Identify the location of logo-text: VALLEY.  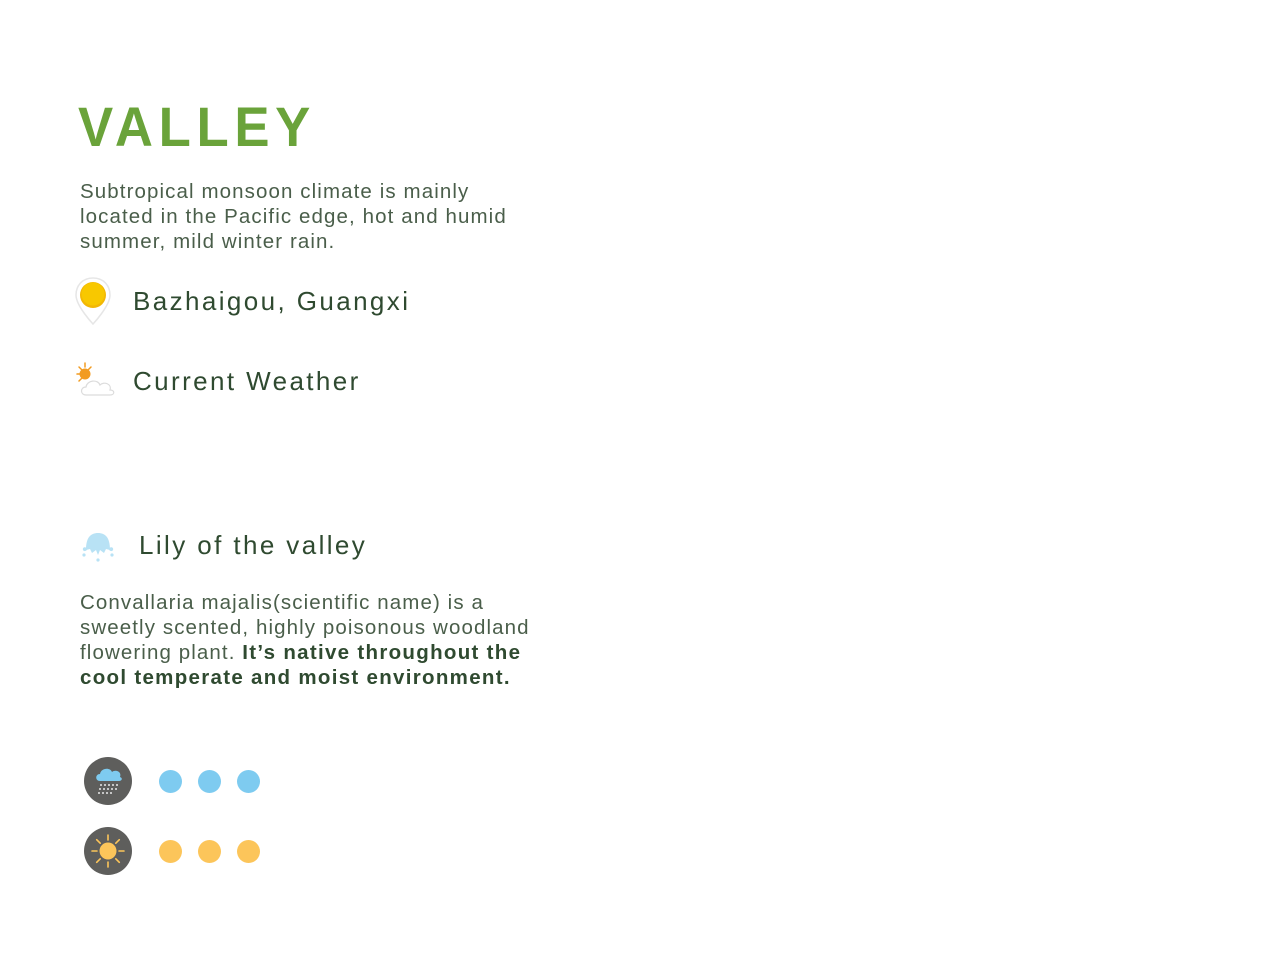
(197, 124).